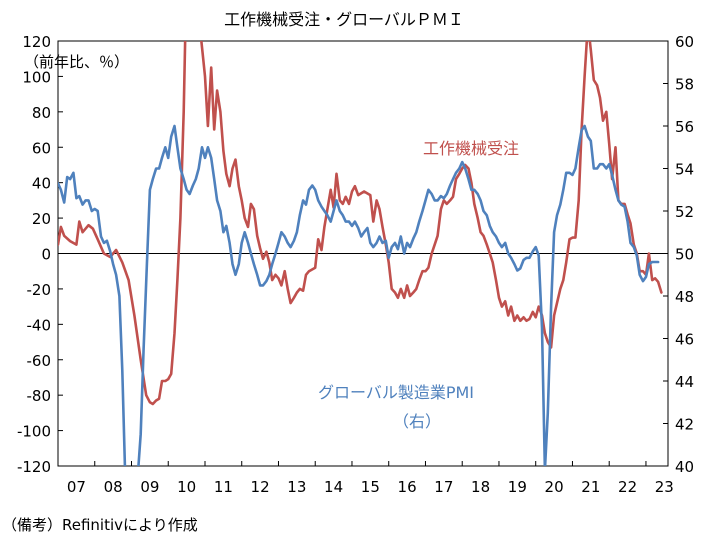 The image size is (718, 544). Describe the element at coordinates (443, 487) in the screenshot. I see `x-tick-label: 17` at that location.